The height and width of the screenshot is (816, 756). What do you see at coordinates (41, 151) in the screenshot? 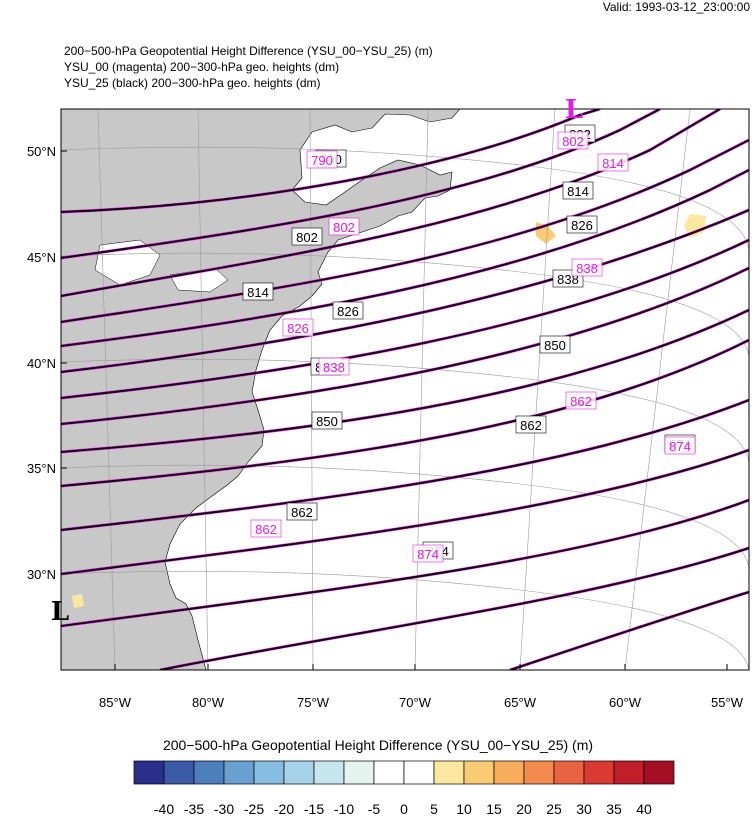
I see `lat-tick-label: 50°N` at bounding box center [41, 151].